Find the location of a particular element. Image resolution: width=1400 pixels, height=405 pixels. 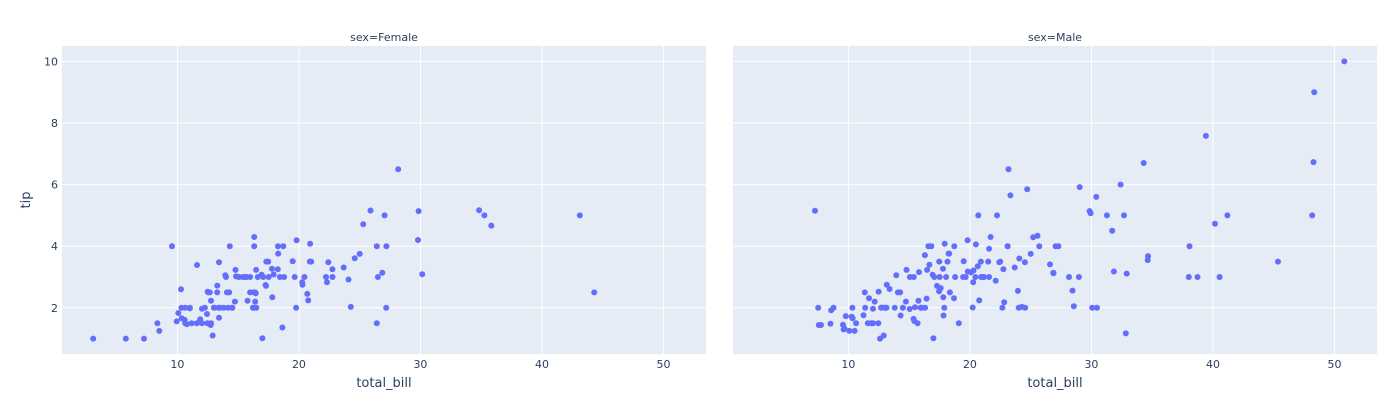

x-tick-label: 10 is located at coordinates (848, 364).